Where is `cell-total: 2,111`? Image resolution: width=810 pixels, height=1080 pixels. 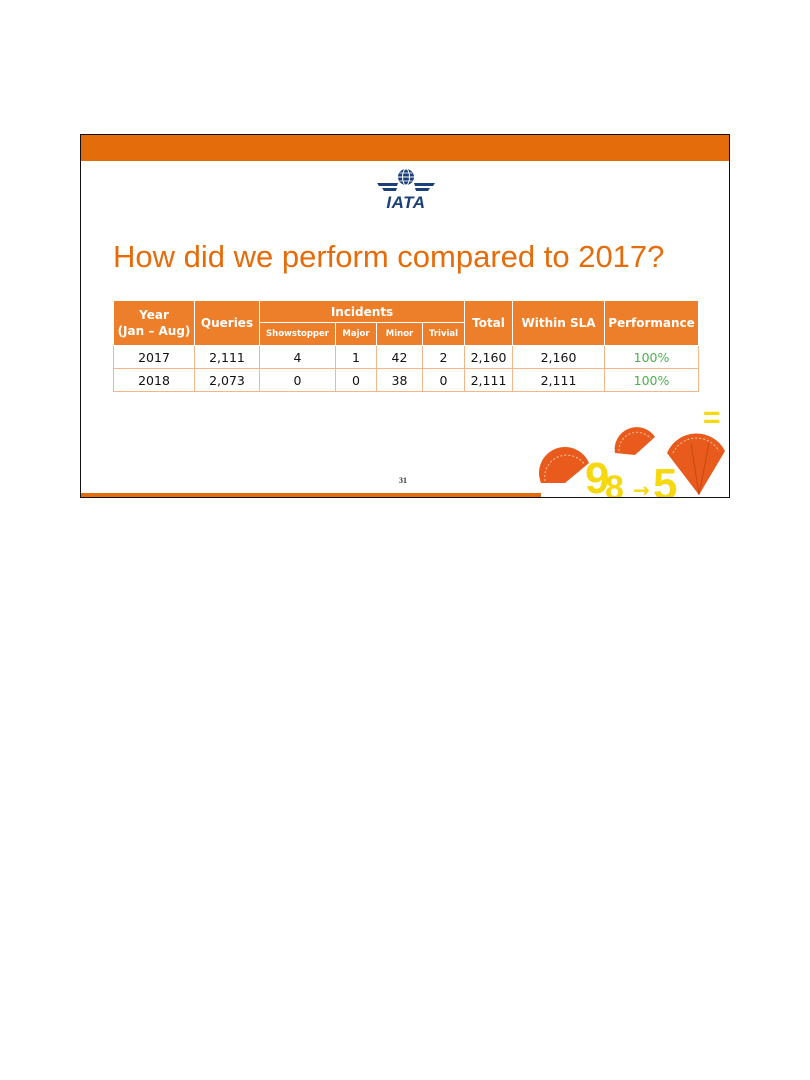
cell-total: 2,111 is located at coordinates (489, 380).